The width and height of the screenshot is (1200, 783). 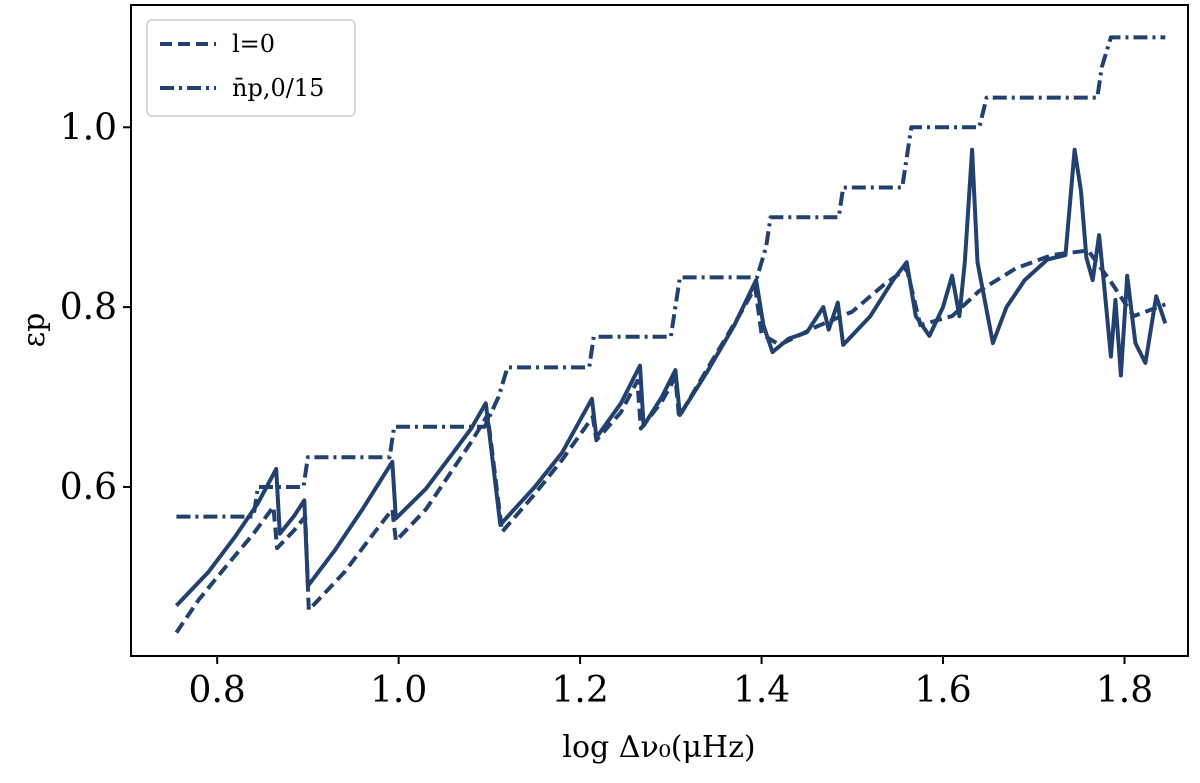 I want to click on x-tick-label: 1.2, so click(x=579, y=690).